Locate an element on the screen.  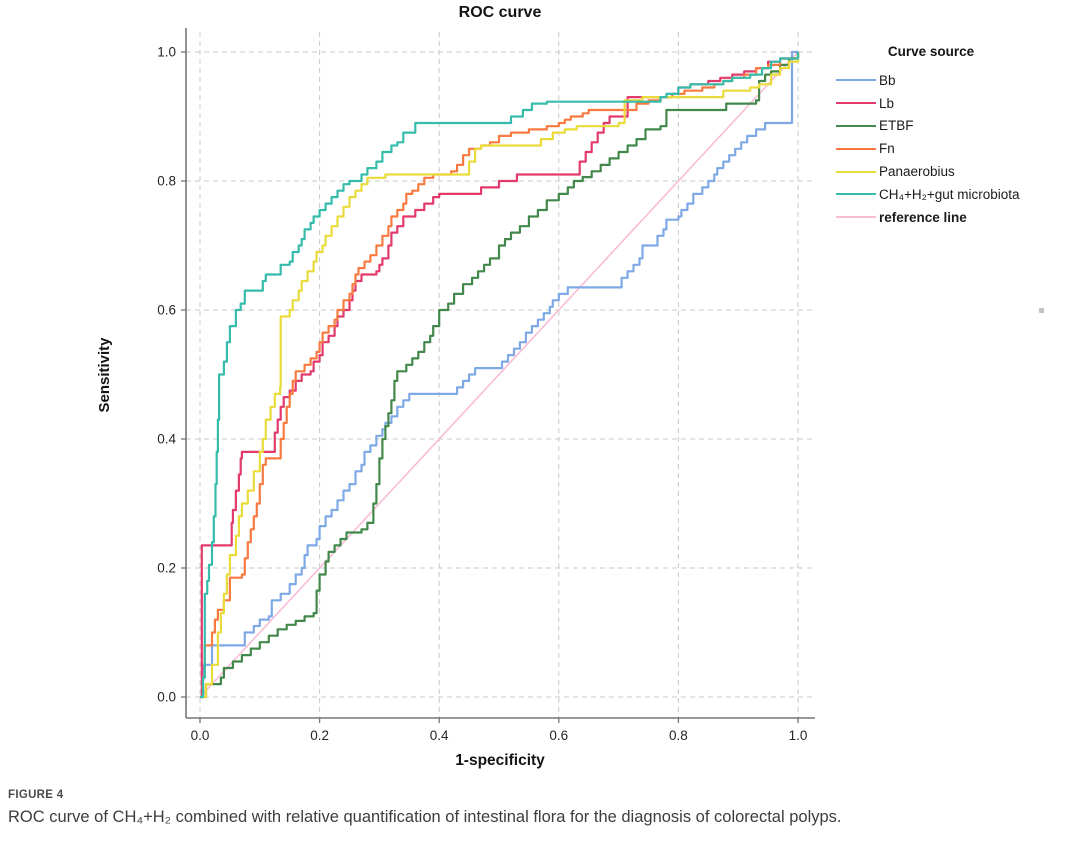
figure-label: FIGURE 4 is located at coordinates (36, 795).